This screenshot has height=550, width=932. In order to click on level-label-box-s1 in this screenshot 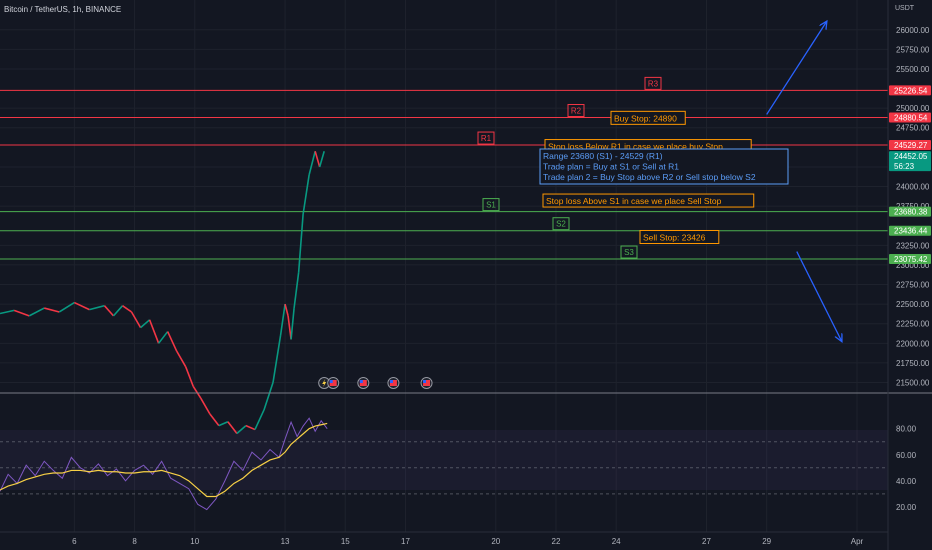, I will do `click(491, 205)`.